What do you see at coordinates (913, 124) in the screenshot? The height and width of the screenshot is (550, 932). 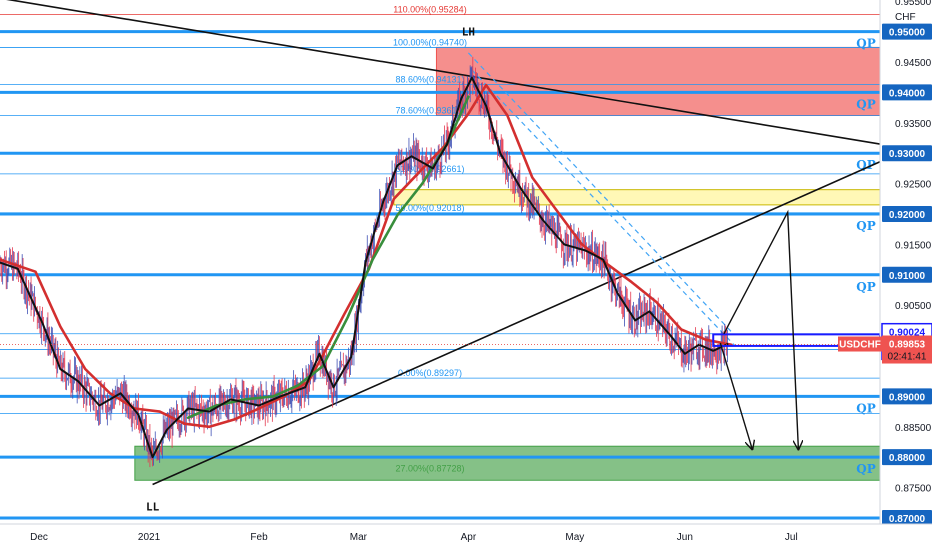 I see `price-tick-label: 0.93500` at bounding box center [913, 124].